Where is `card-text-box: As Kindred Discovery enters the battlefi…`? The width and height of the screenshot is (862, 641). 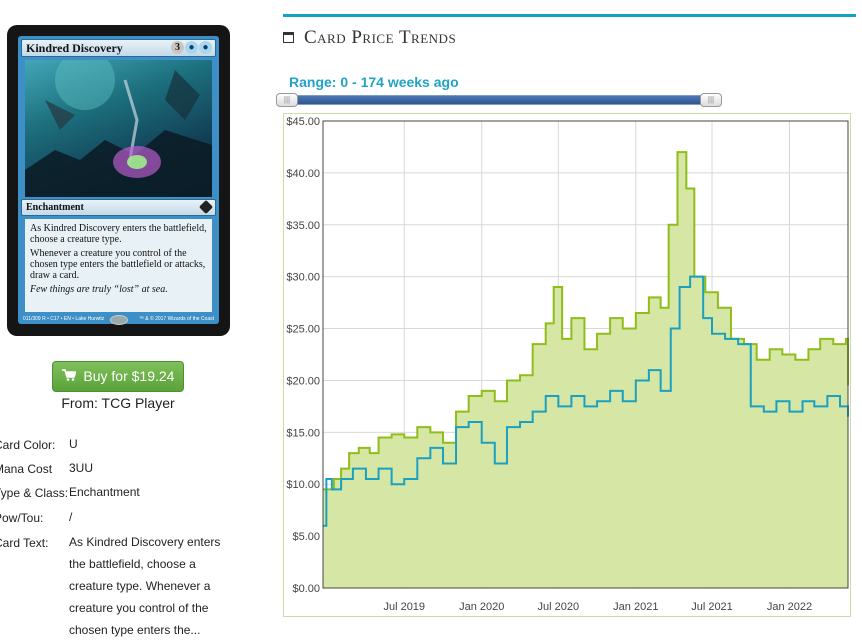
card-text-box: As Kindred Discovery enters the battlefi… is located at coordinates (118, 265).